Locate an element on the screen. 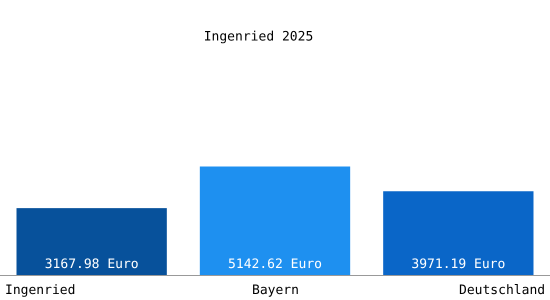 The image size is (550, 300). data-label: 5142.62 Euro is located at coordinates (275, 264).